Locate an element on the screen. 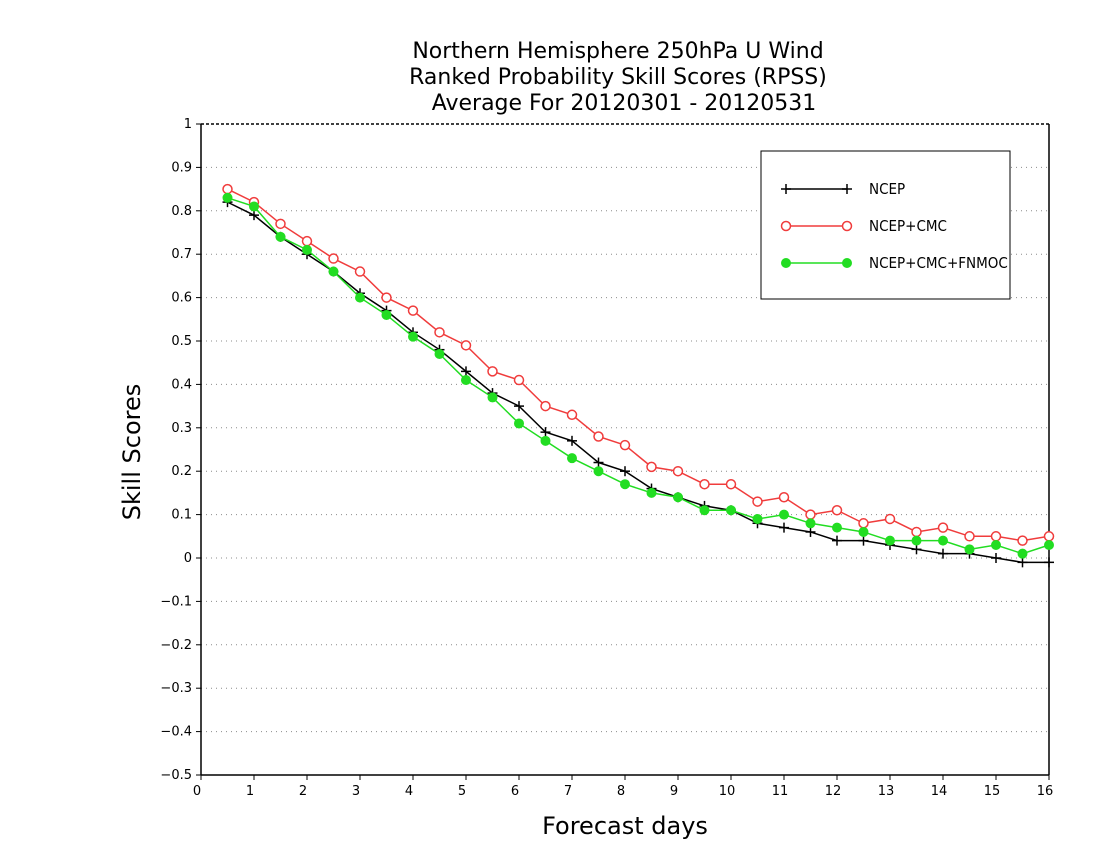 The image size is (1100, 850). x-tick-label: 0 is located at coordinates (197, 791).